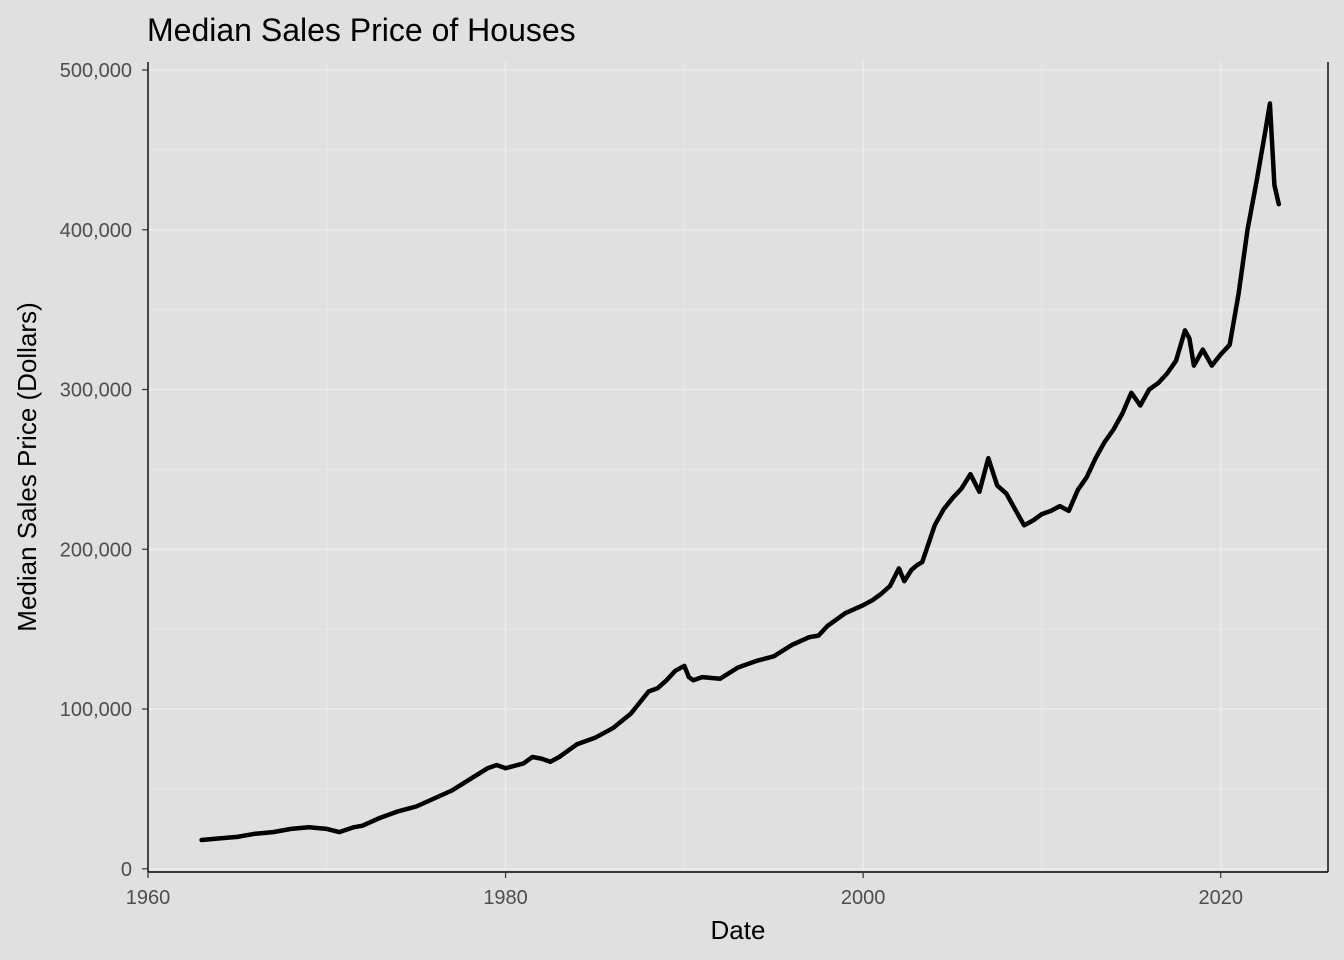 Image resolution: width=1344 pixels, height=960 pixels. Describe the element at coordinates (148, 898) in the screenshot. I see `x-tick-label: 1960` at that location.